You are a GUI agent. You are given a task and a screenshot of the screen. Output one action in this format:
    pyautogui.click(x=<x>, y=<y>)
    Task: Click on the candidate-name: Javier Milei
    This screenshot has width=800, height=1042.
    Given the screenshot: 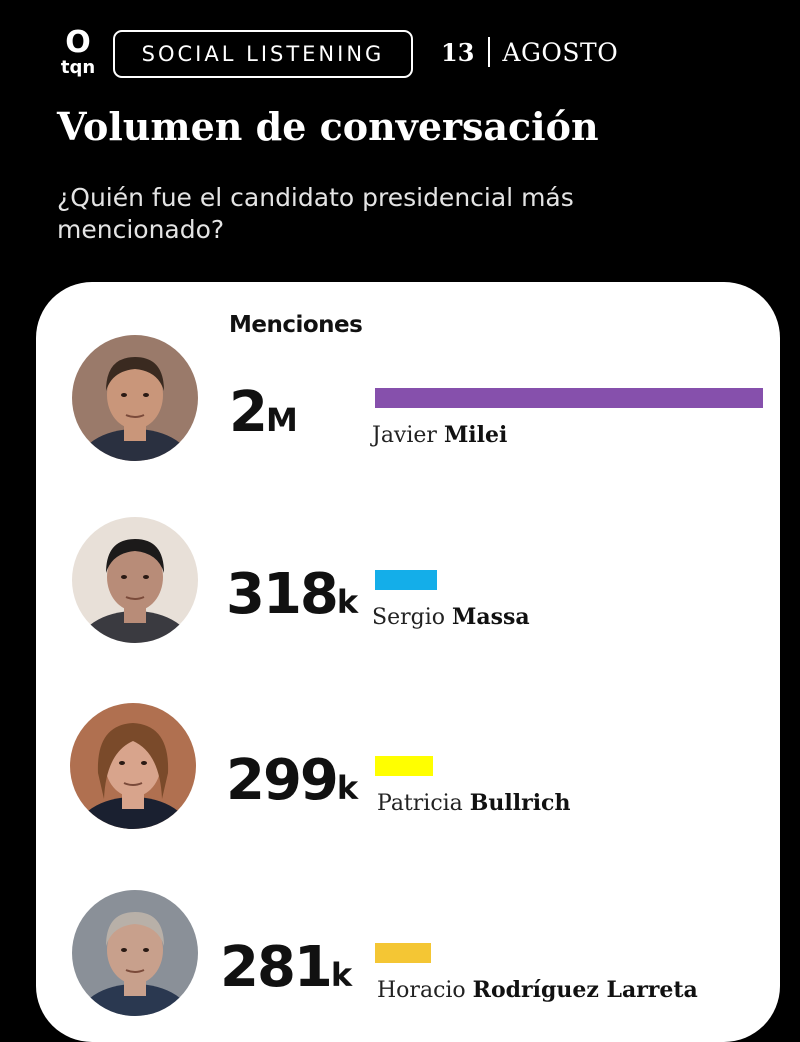 What is the action you would take?
    pyautogui.click(x=439, y=435)
    